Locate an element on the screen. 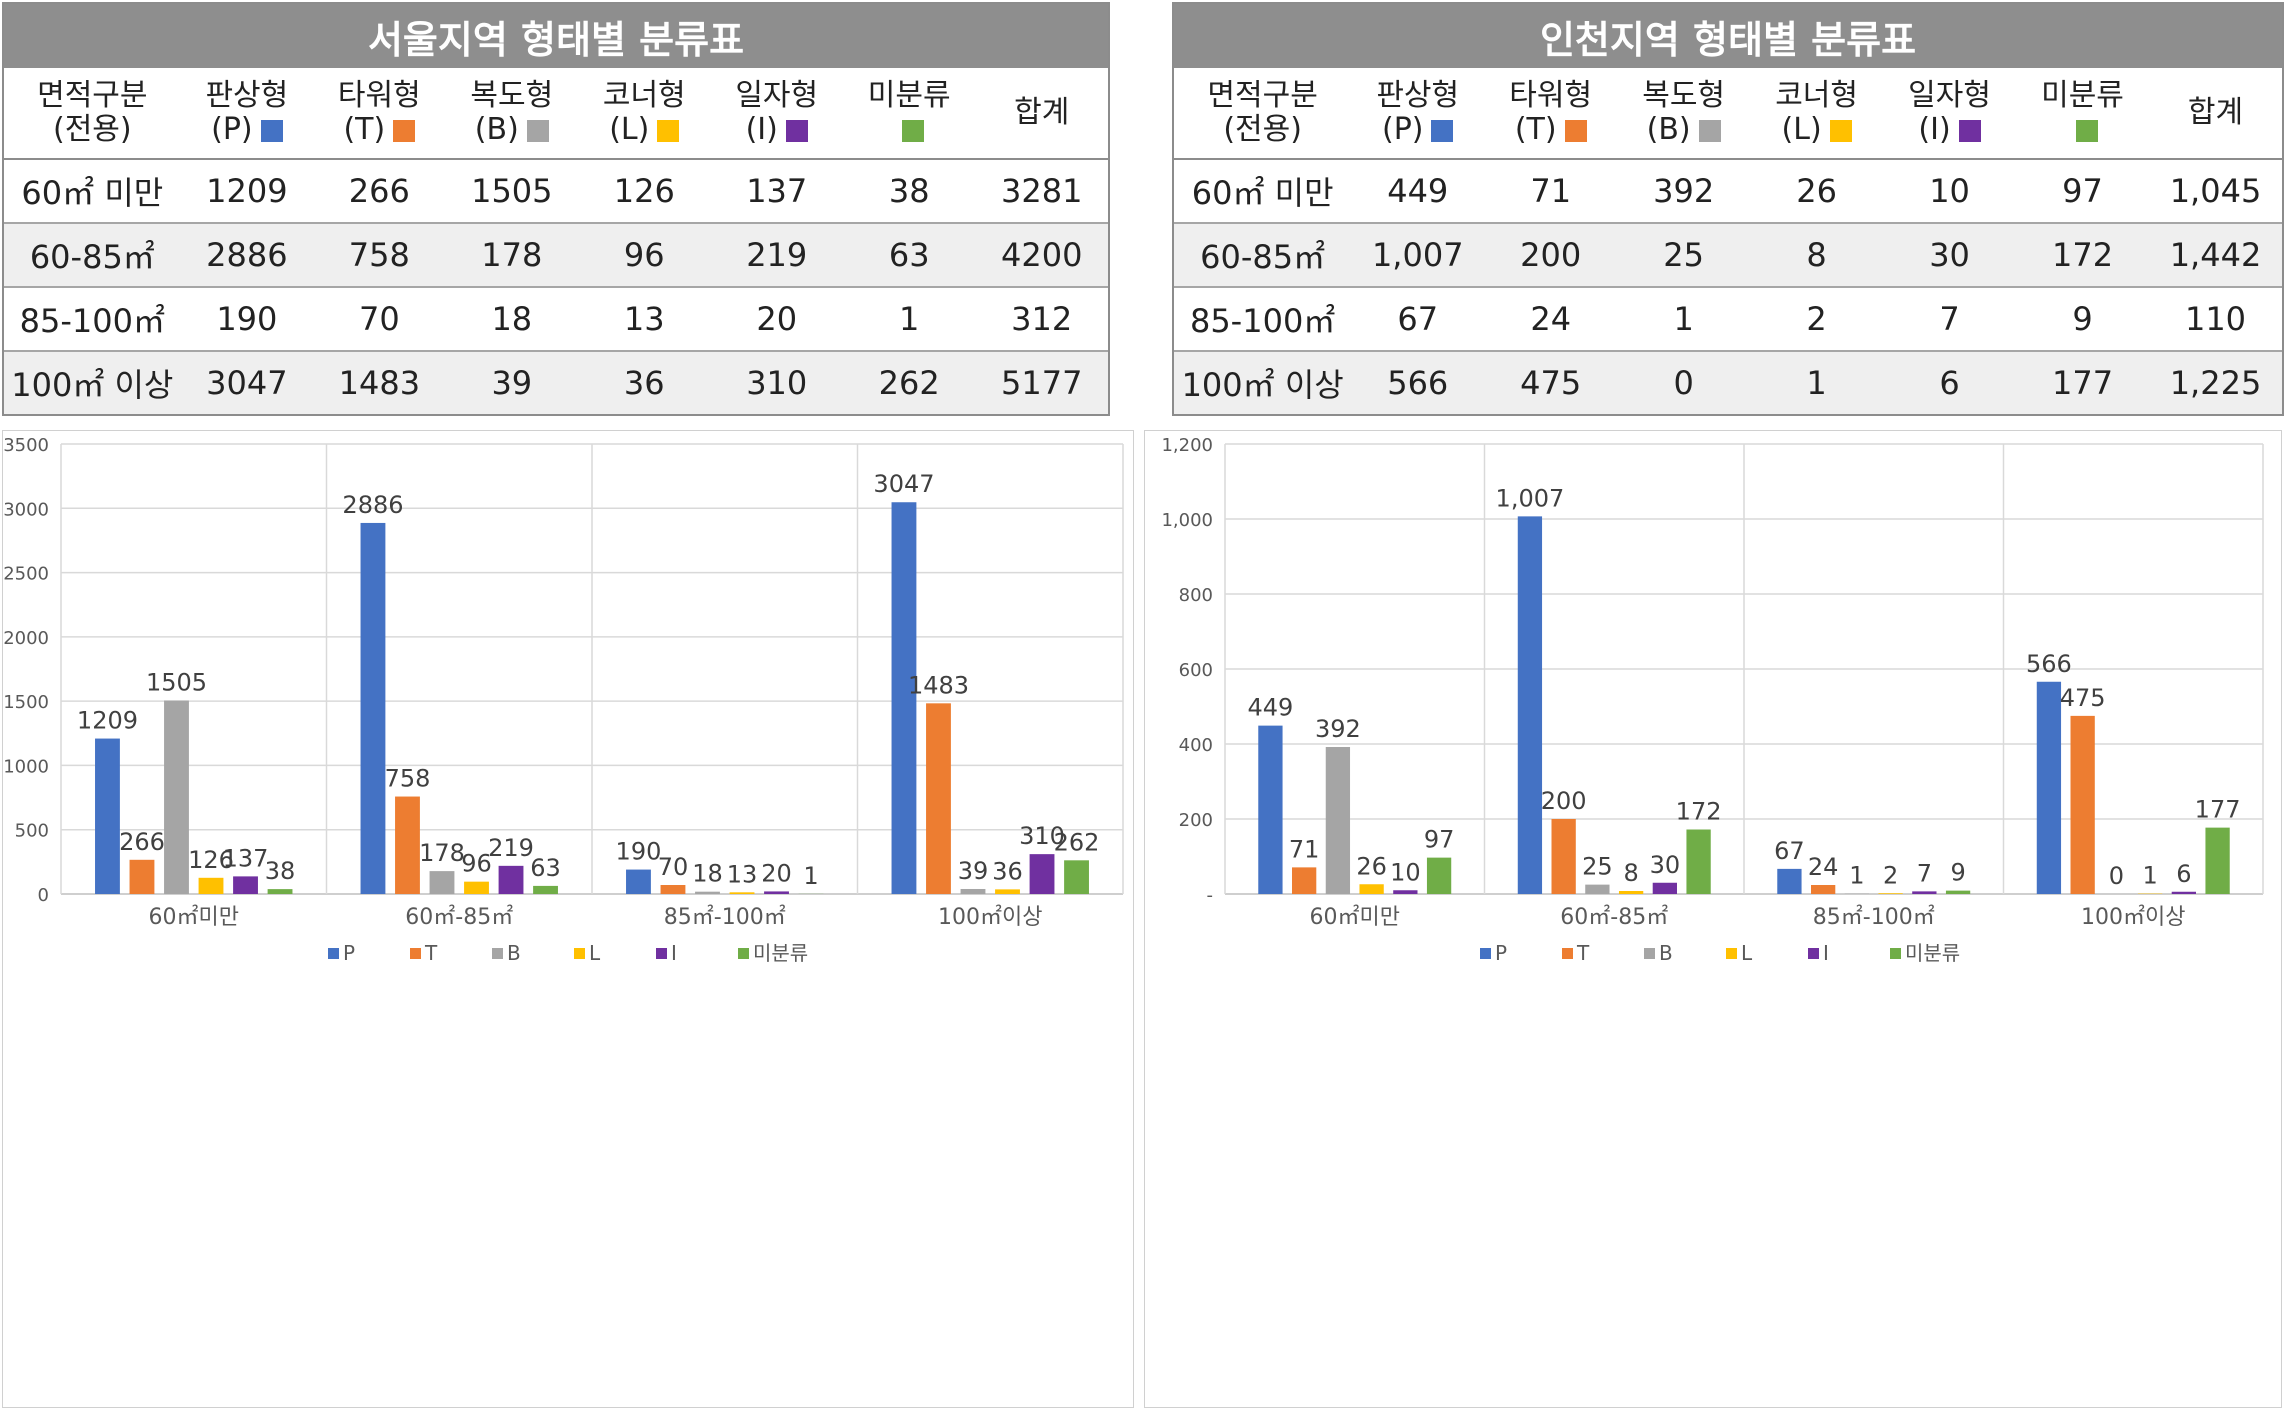 Image resolution: width=2284 pixels, height=1409 pixels. data-label: 20 is located at coordinates (776, 873).